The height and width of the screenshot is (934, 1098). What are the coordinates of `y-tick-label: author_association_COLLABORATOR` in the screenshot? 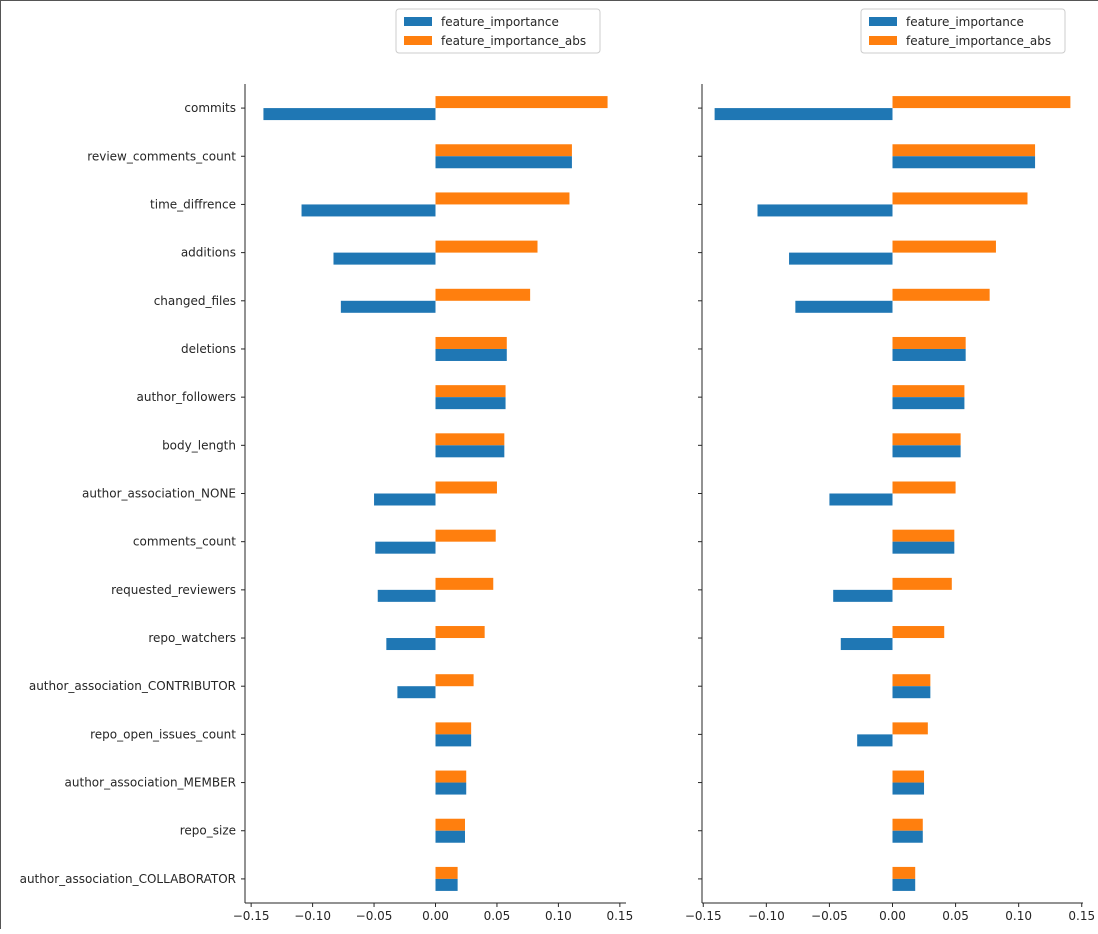 It's located at (128, 879).